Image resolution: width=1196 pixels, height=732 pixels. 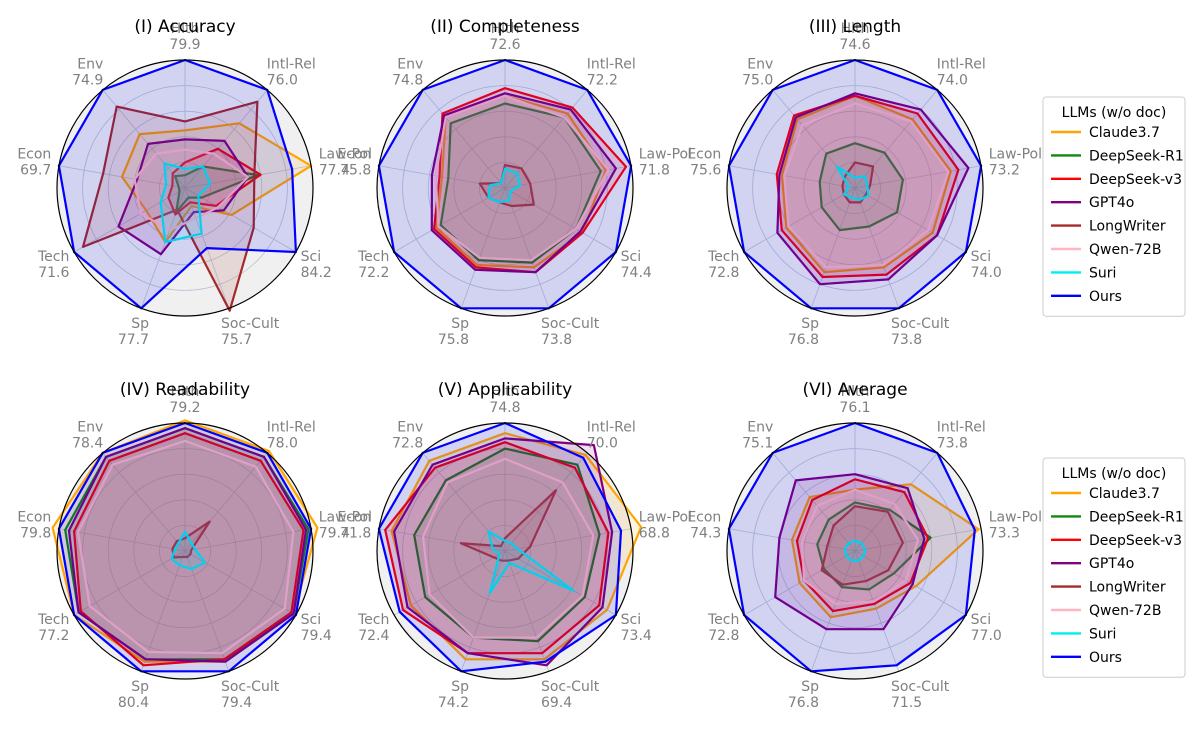 What do you see at coordinates (87, 81) in the screenshot?
I see `axis-max-env: 74.9` at bounding box center [87, 81].